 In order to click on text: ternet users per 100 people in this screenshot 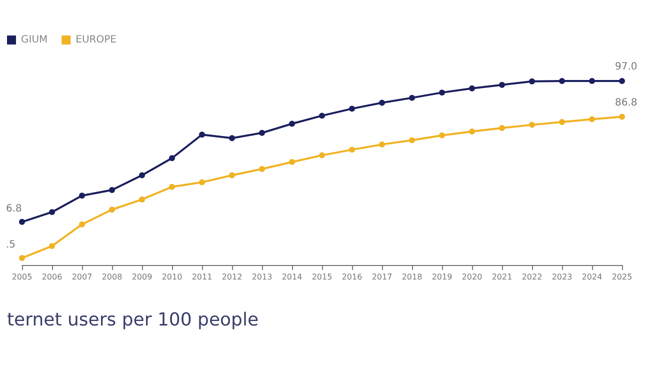, I will do `click(133, 320)`.